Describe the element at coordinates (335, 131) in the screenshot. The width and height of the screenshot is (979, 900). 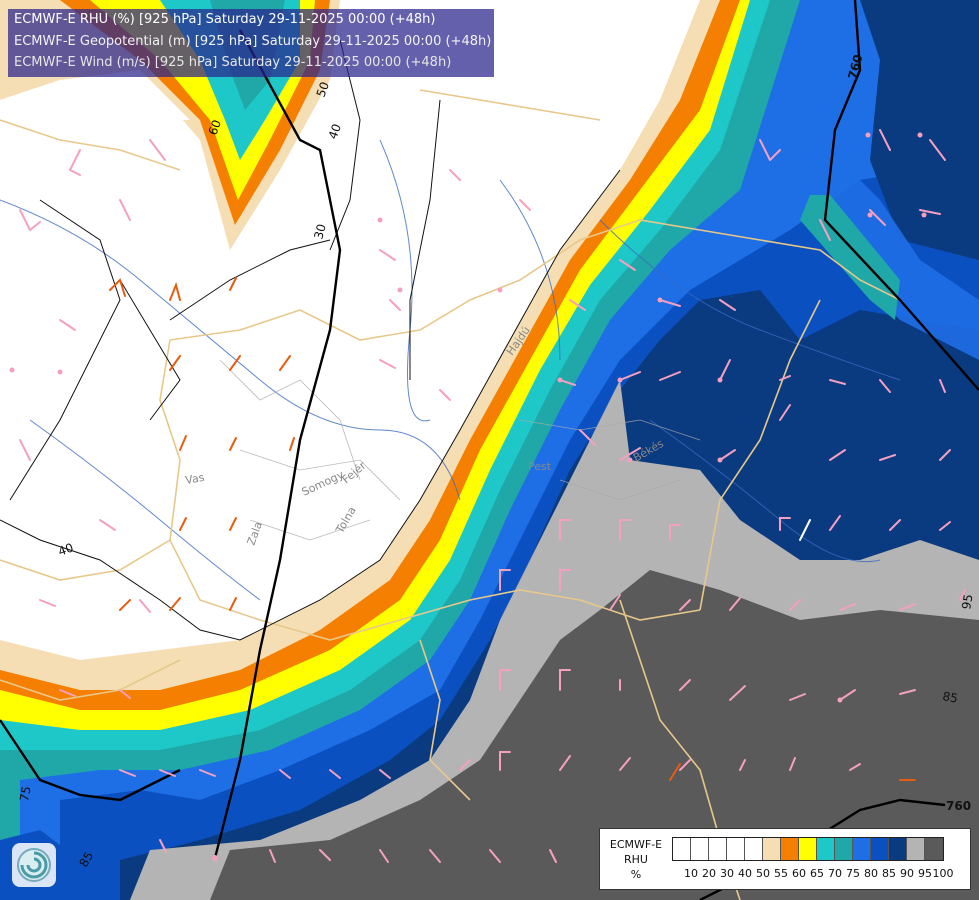
I see `rh-label-40: 40` at that location.